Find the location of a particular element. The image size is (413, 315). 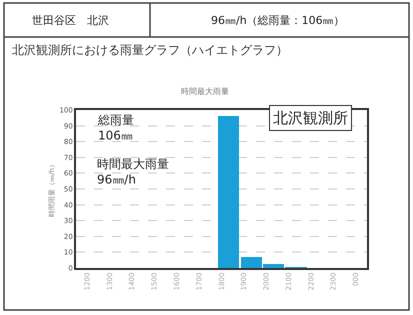

text: 96㎜/h（総雨量：106㎜） is located at coordinates (278, 20).